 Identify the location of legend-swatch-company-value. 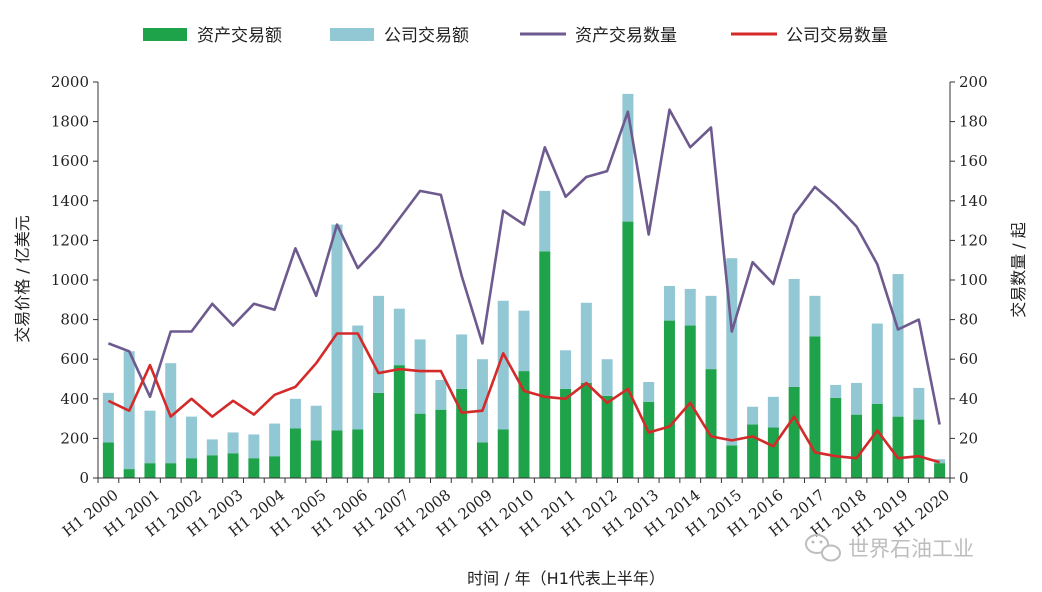
(352, 34).